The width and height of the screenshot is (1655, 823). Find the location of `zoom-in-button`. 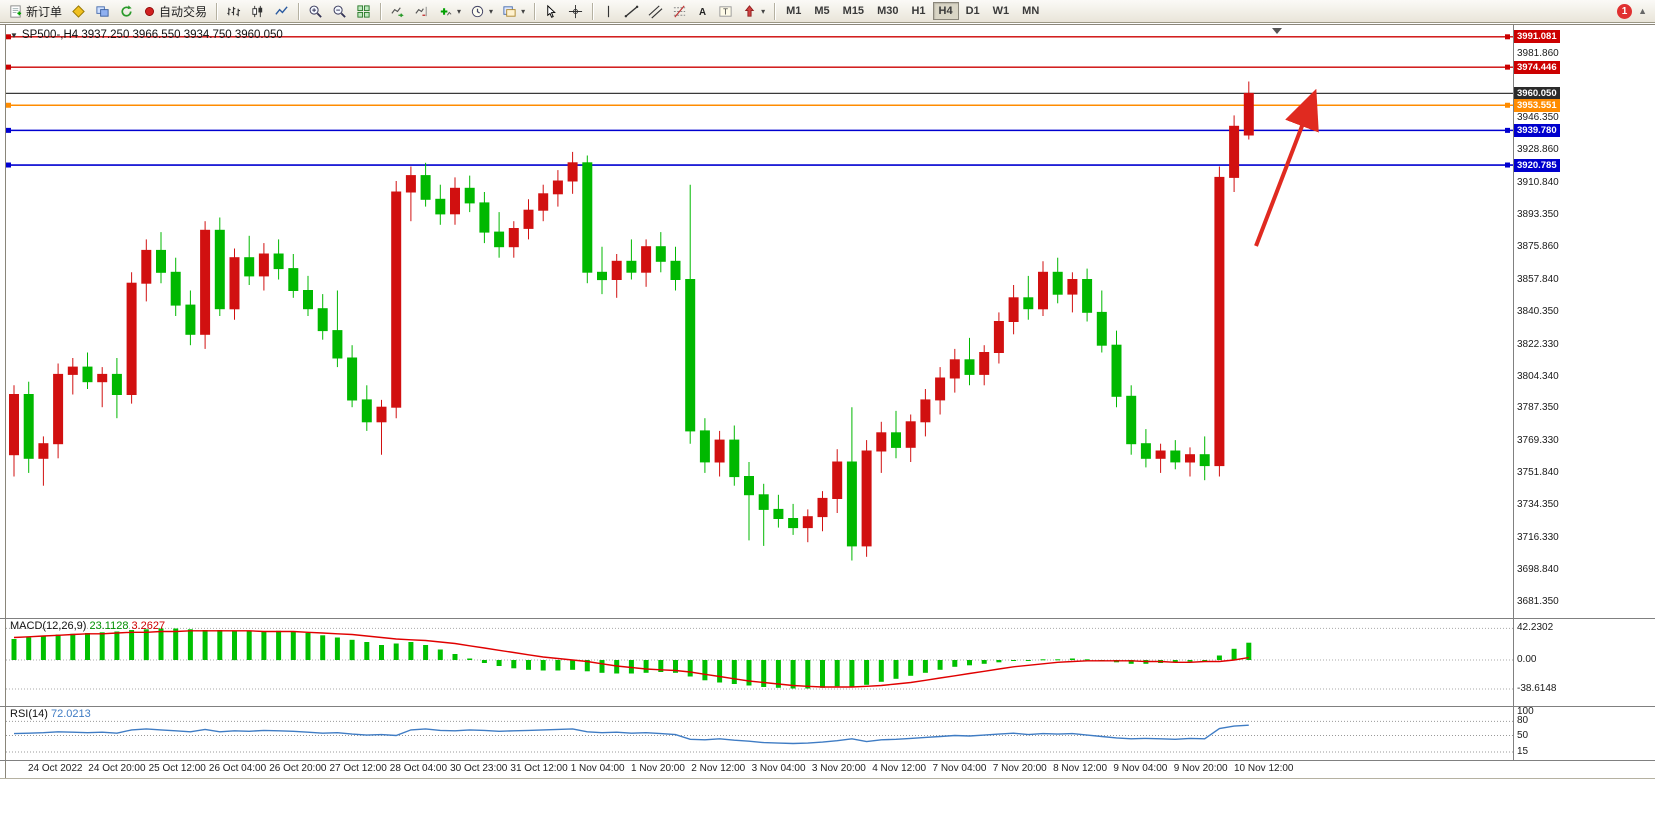

zoom-in-button is located at coordinates (315, 11).